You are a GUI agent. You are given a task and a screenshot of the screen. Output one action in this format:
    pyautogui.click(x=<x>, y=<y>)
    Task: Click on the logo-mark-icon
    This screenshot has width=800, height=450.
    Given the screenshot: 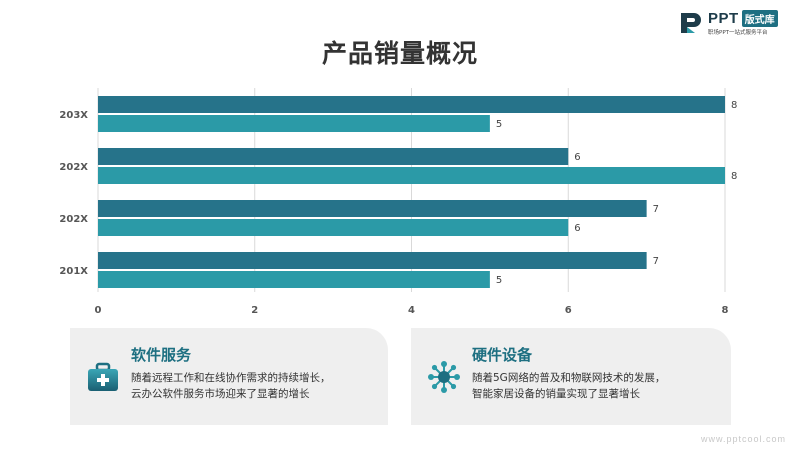 What is the action you would take?
    pyautogui.click(x=691, y=23)
    